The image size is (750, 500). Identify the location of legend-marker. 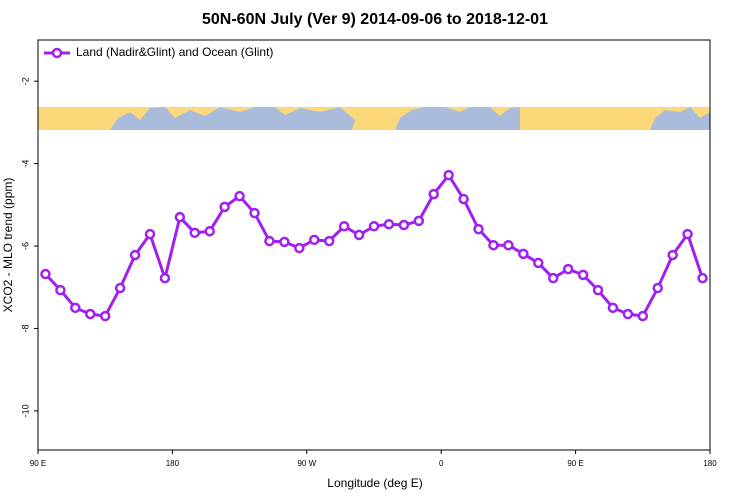
(57, 53).